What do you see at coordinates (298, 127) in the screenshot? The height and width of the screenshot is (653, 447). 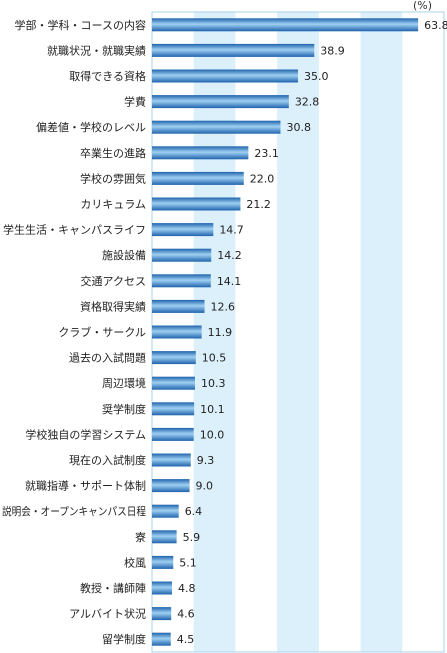 I see `value-label: 30.8` at bounding box center [298, 127].